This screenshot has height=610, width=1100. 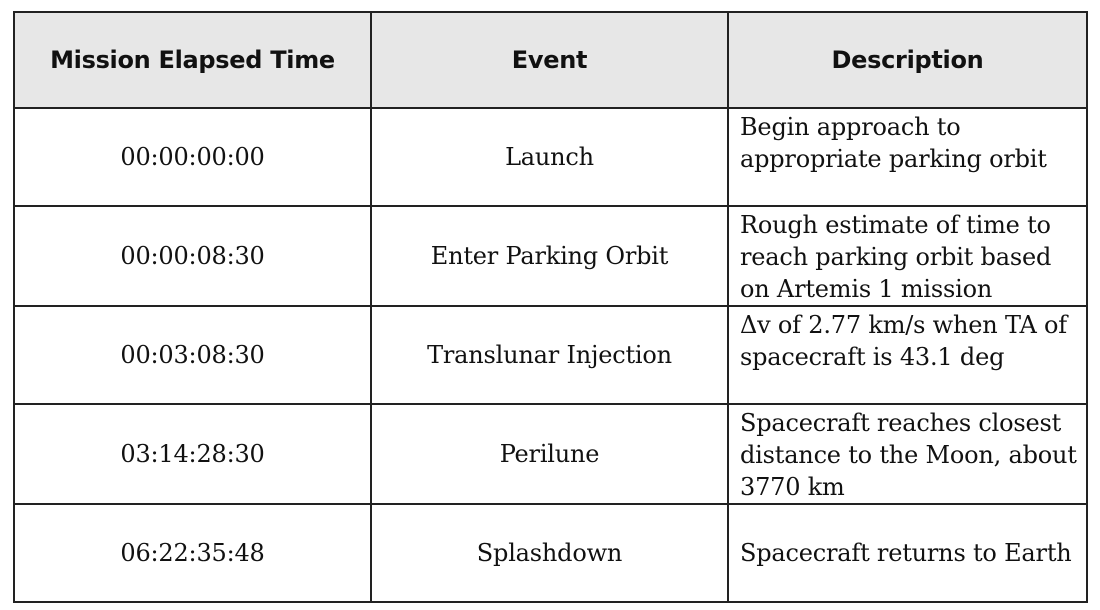 I want to click on event-cell: Enter Parking Orbit, so click(x=549, y=256).